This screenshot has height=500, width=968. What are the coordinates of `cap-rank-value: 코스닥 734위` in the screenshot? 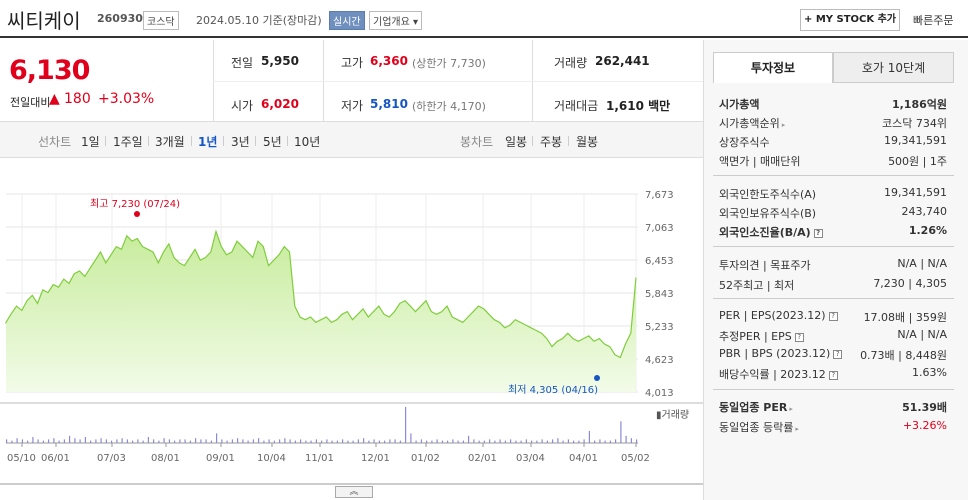 It's located at (914, 123).